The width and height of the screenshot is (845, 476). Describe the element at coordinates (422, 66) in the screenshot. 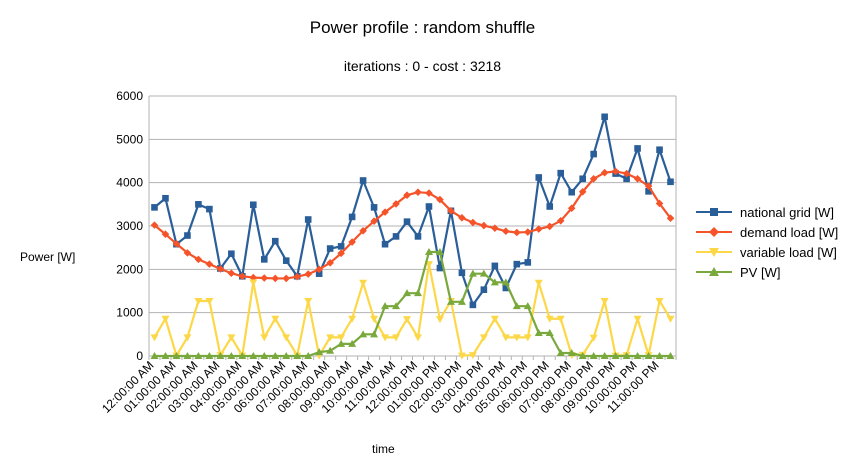

I see `chart-subtitle: iterations : 0 - cost : 3218` at that location.